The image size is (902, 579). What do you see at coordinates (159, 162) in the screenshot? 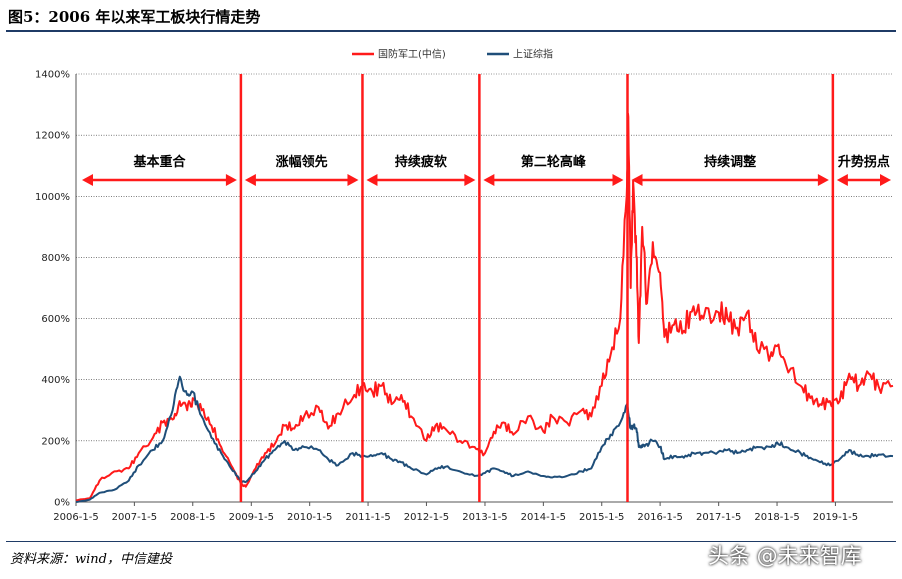
I see `phase-label: 基本重合` at bounding box center [159, 162].